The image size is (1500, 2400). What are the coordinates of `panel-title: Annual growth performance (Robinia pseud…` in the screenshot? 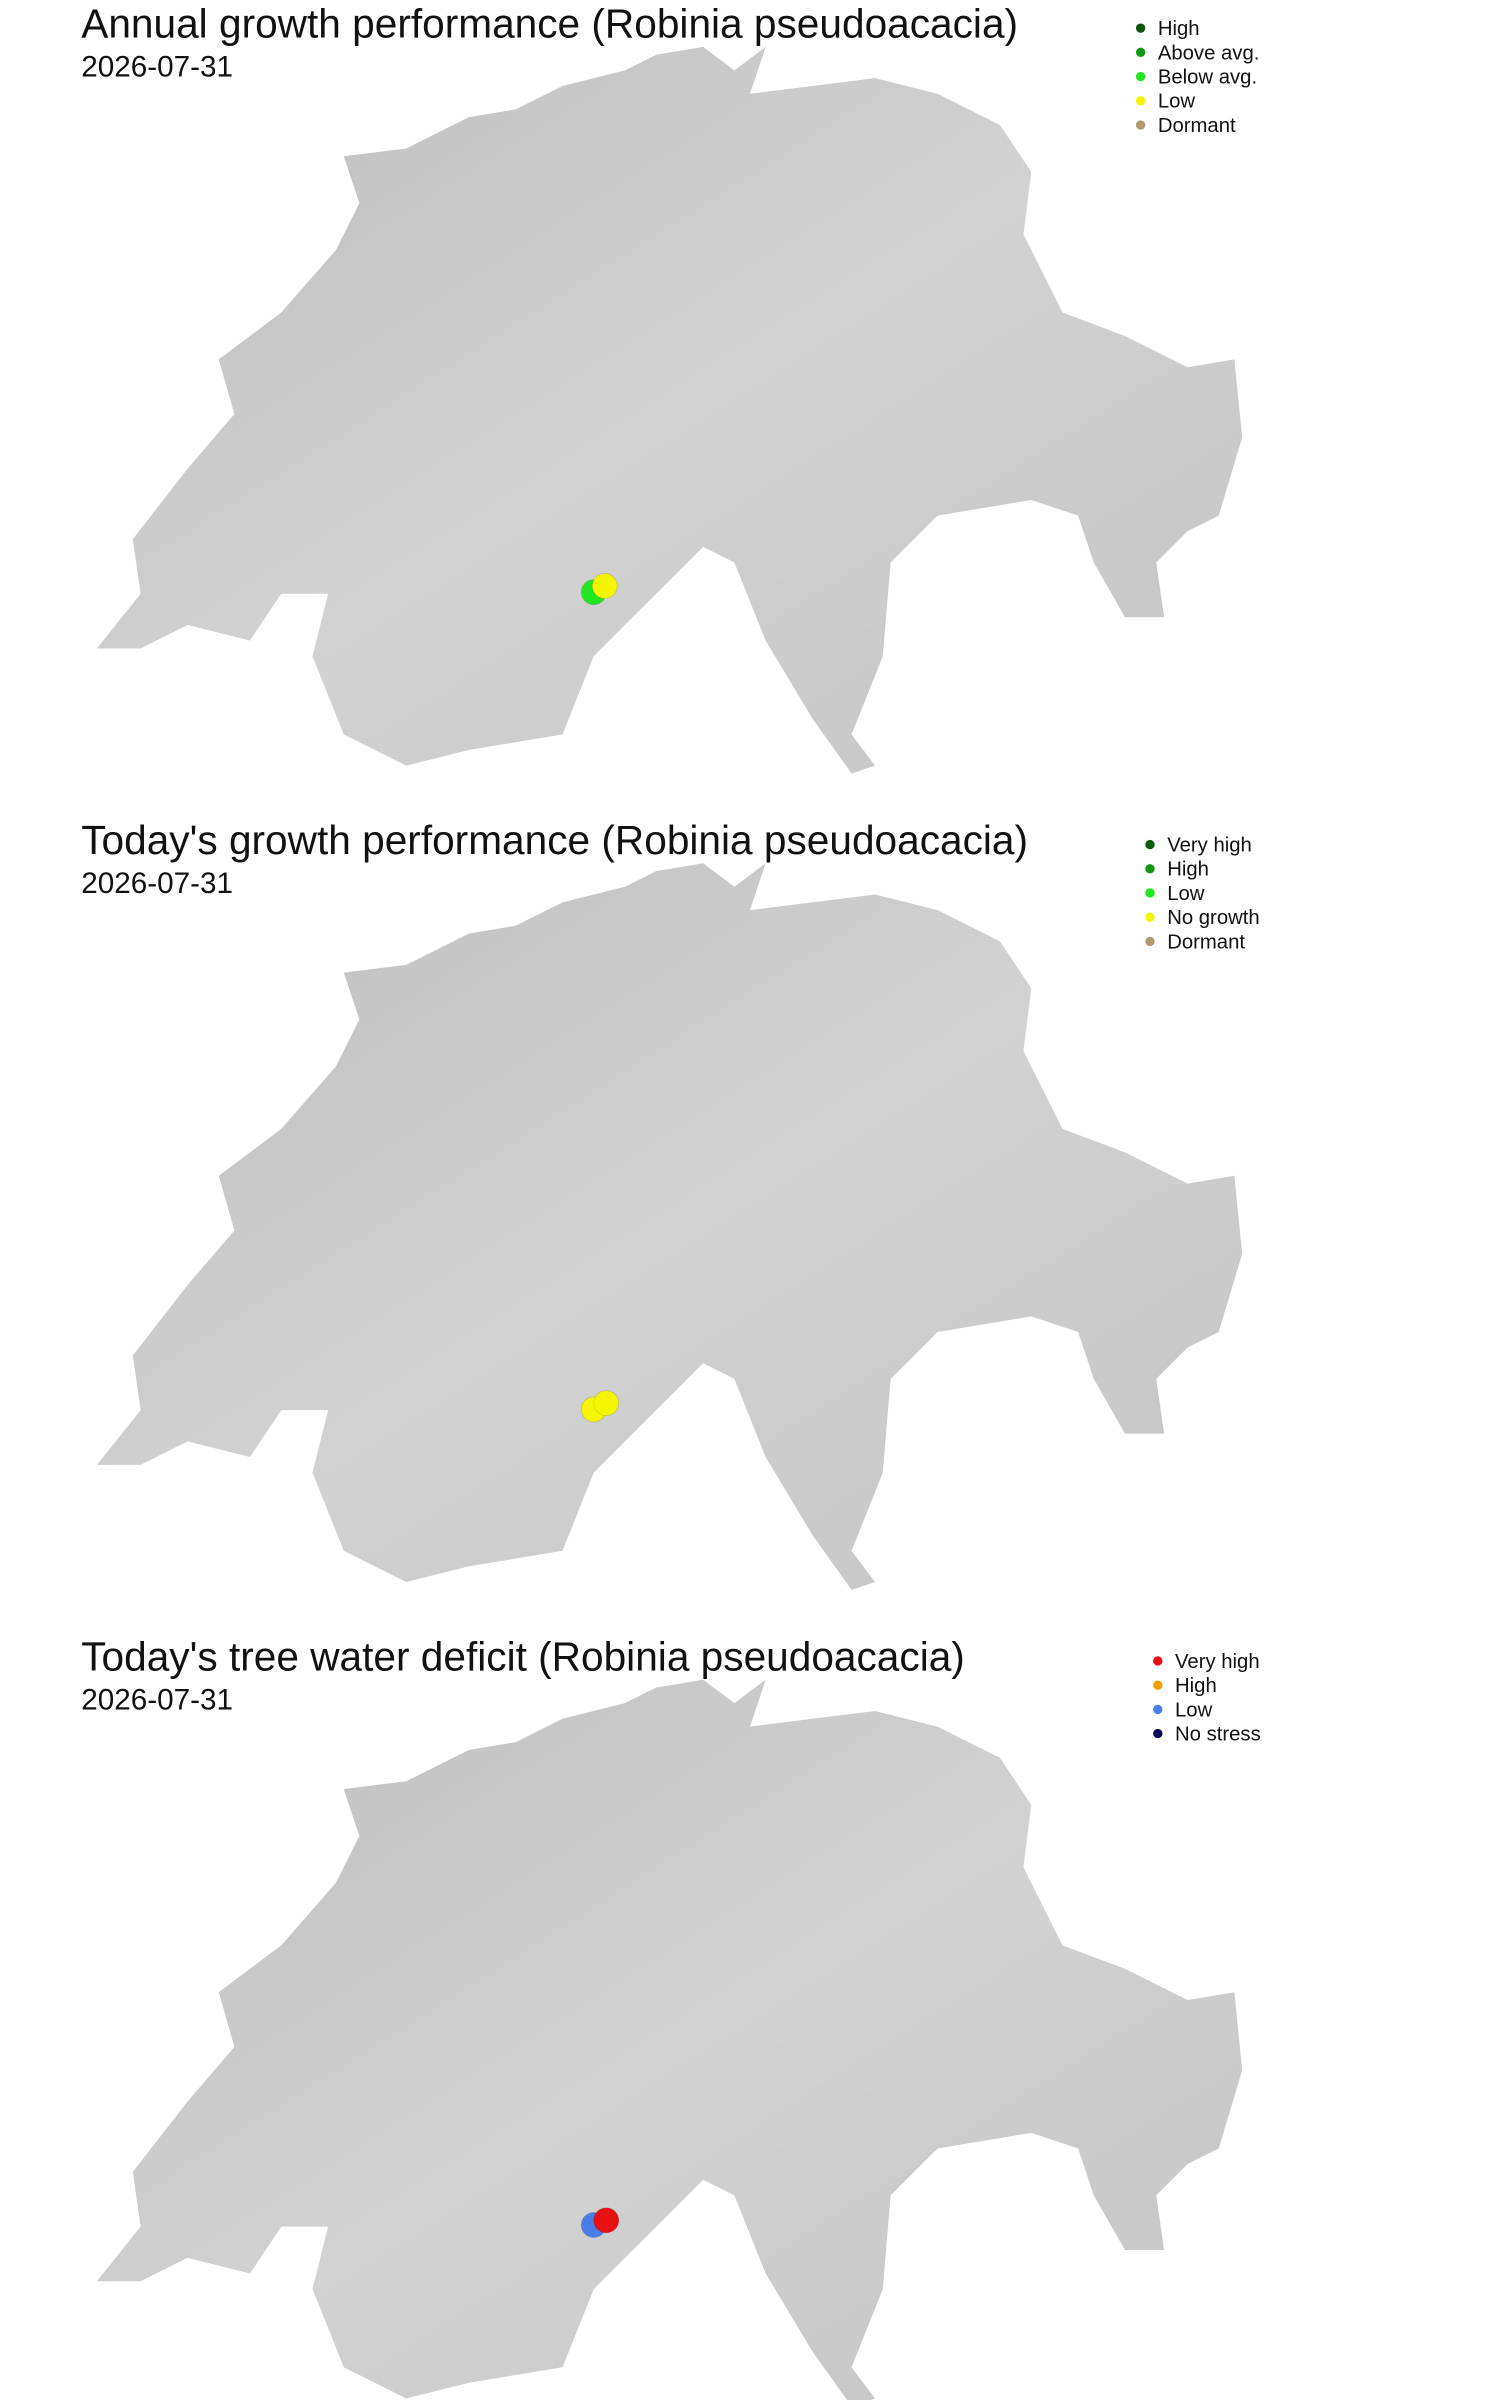 It's located at (549, 24).